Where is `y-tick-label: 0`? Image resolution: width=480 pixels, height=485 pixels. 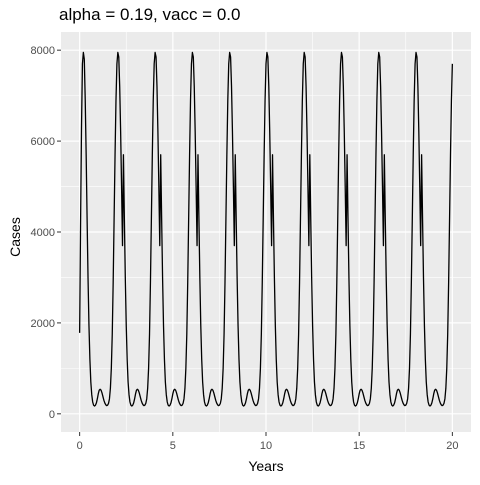 y-tick-label: 0 is located at coordinates (52, 415).